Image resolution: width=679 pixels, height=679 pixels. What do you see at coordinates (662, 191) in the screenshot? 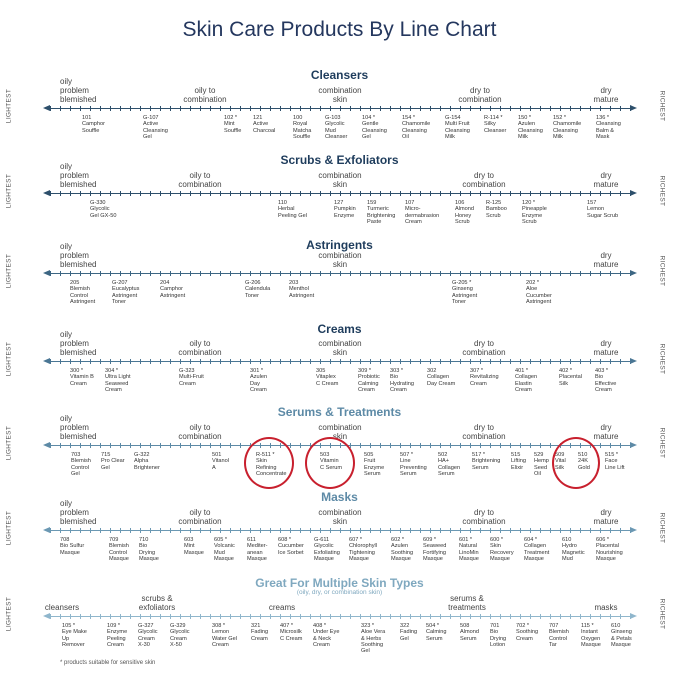
I see `richest-label: RICHEST` at bounding box center [662, 191].